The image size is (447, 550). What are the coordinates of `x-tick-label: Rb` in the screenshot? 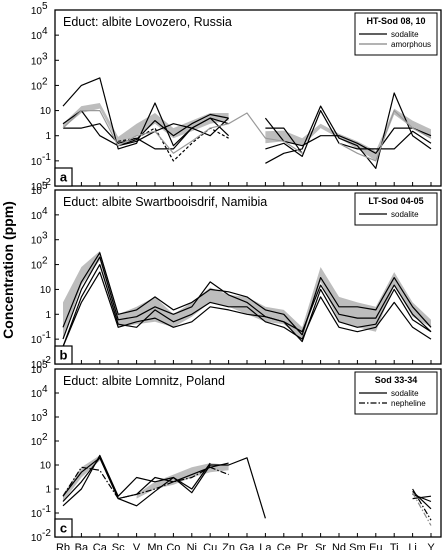 It's located at (63, 546).